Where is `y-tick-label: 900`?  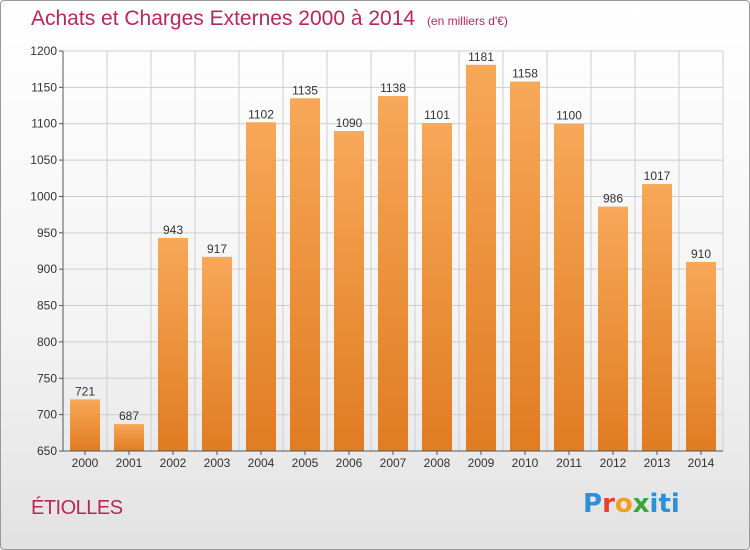
y-tick-label: 900 is located at coordinates (47, 269).